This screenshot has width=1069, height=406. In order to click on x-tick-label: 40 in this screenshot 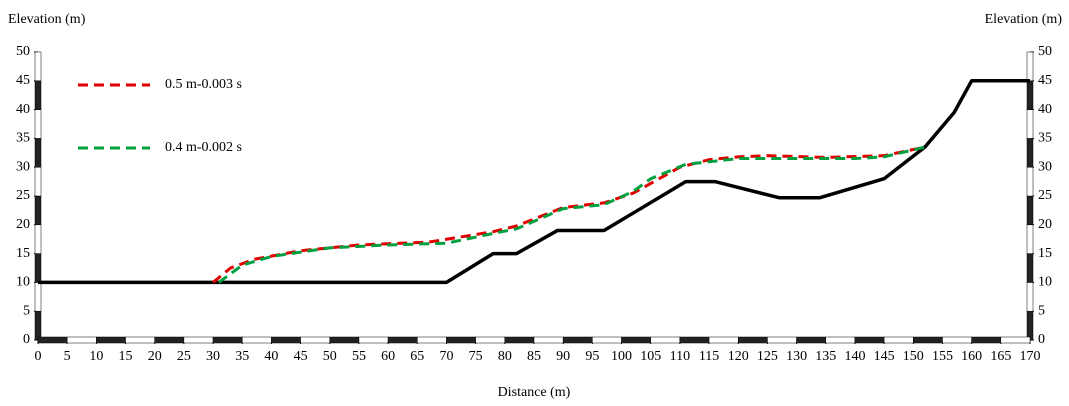, I will do `click(271, 356)`.